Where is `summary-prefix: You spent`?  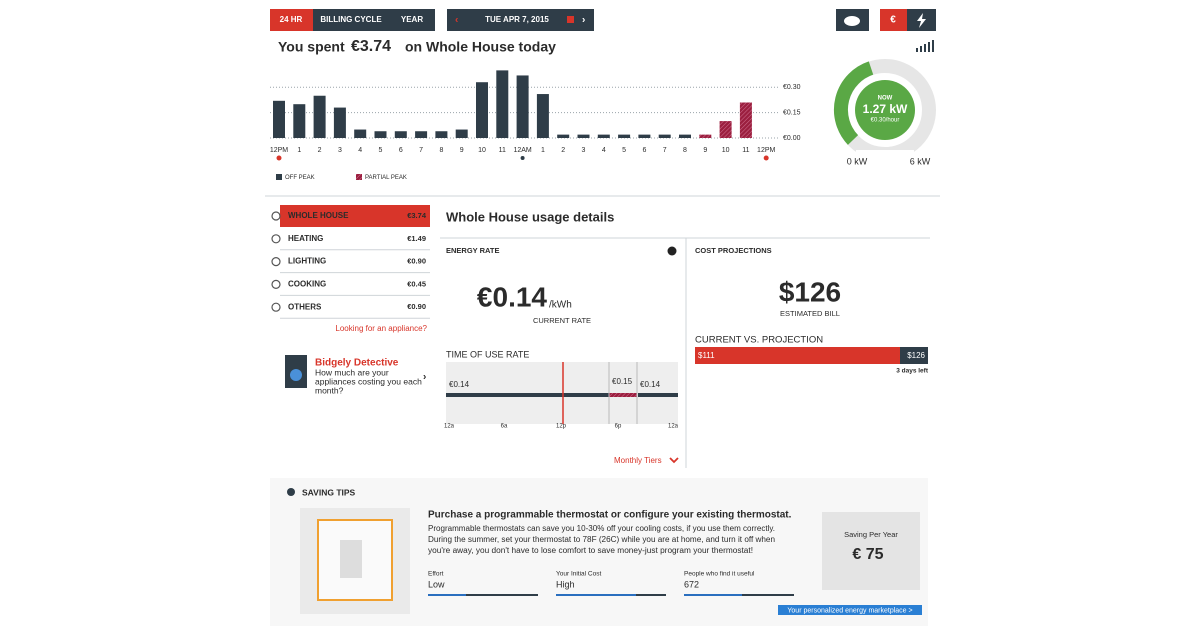
summary-prefix: You spent is located at coordinates (311, 47).